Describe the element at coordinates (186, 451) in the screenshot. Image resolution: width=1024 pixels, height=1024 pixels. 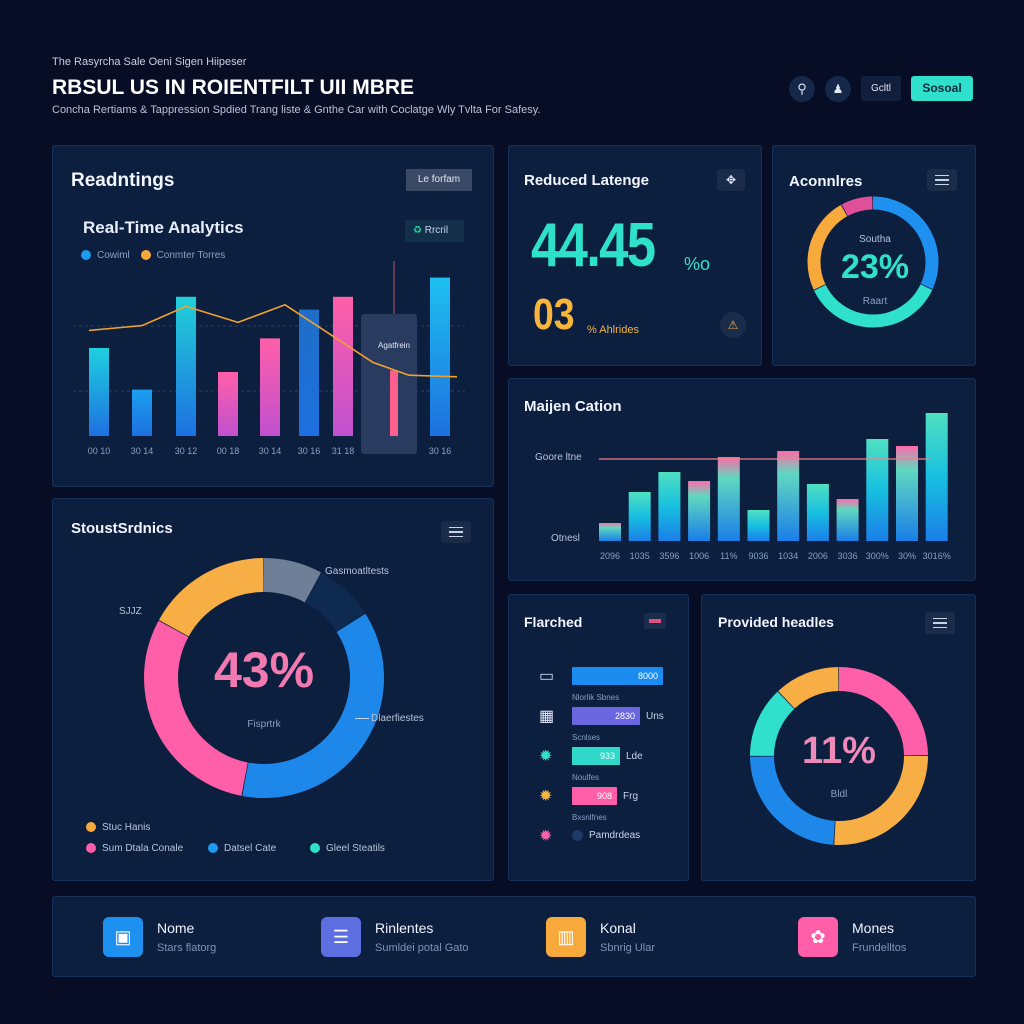
I see `x-tick-label: 30 12` at that location.